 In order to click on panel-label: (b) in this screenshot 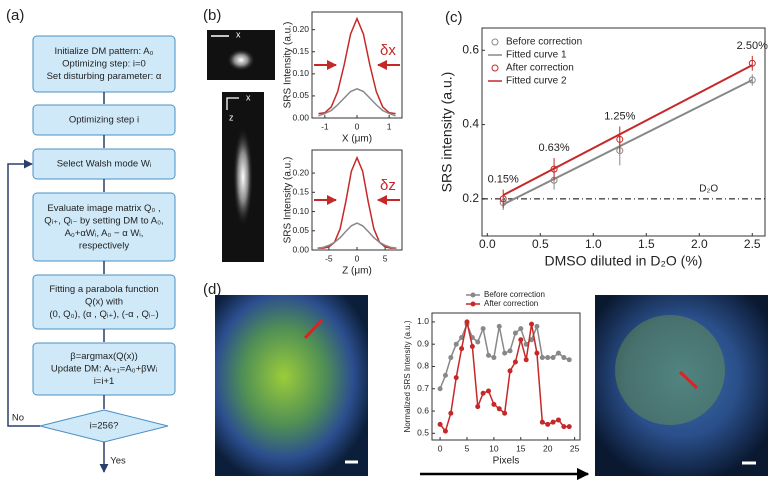, I will do `click(212, 15)`.